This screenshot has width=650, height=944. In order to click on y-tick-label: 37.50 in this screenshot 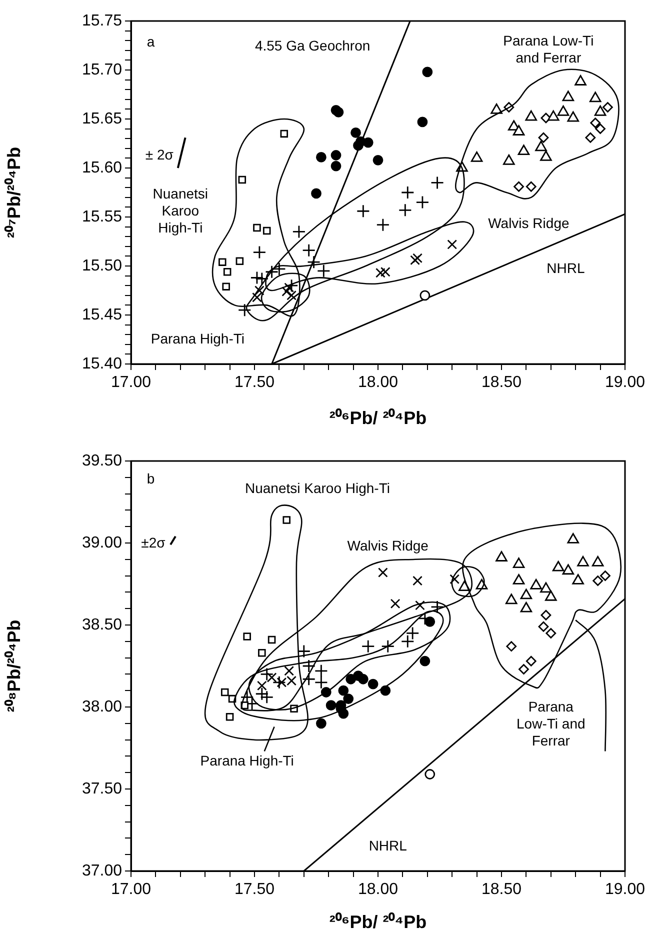, I will do `click(102, 789)`.